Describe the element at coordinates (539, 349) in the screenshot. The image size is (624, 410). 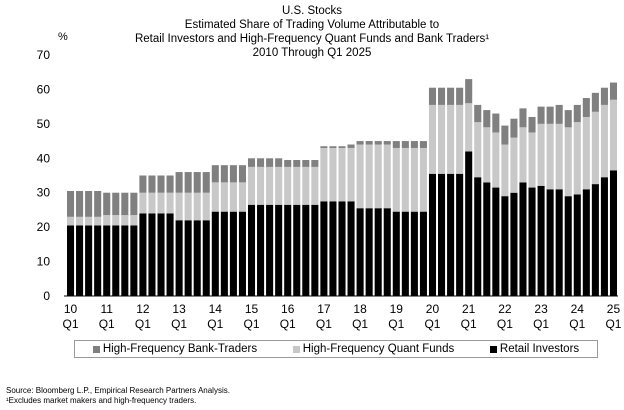
I see `legend-label-retail-investors: Retail Investors` at that location.